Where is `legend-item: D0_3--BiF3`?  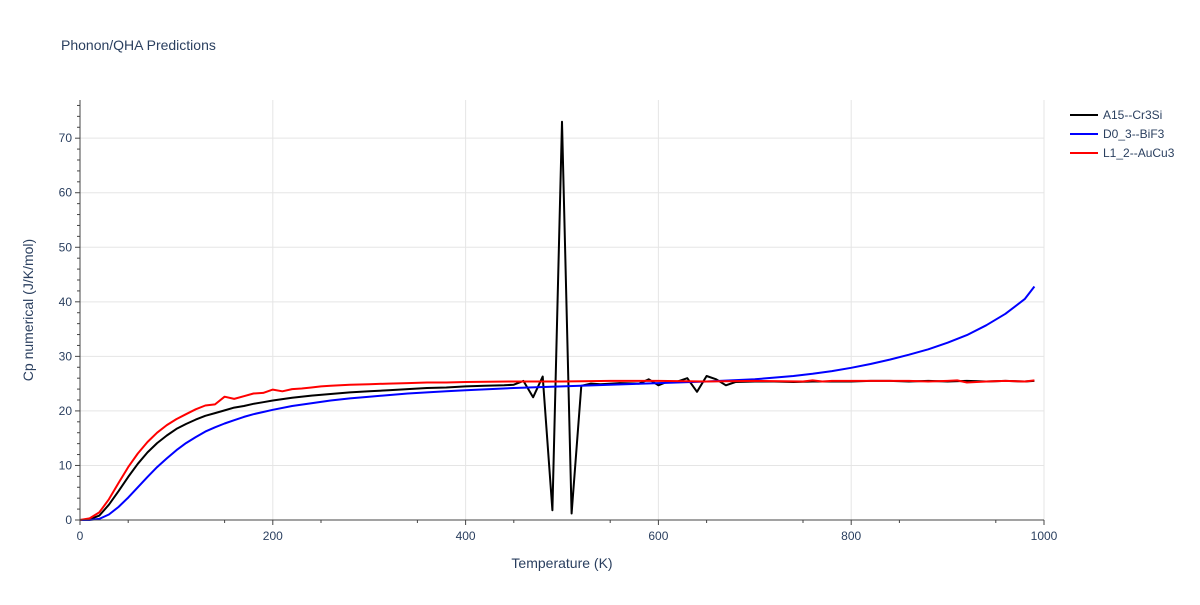
legend-item: D0_3--BiF3 is located at coordinates (1117, 134).